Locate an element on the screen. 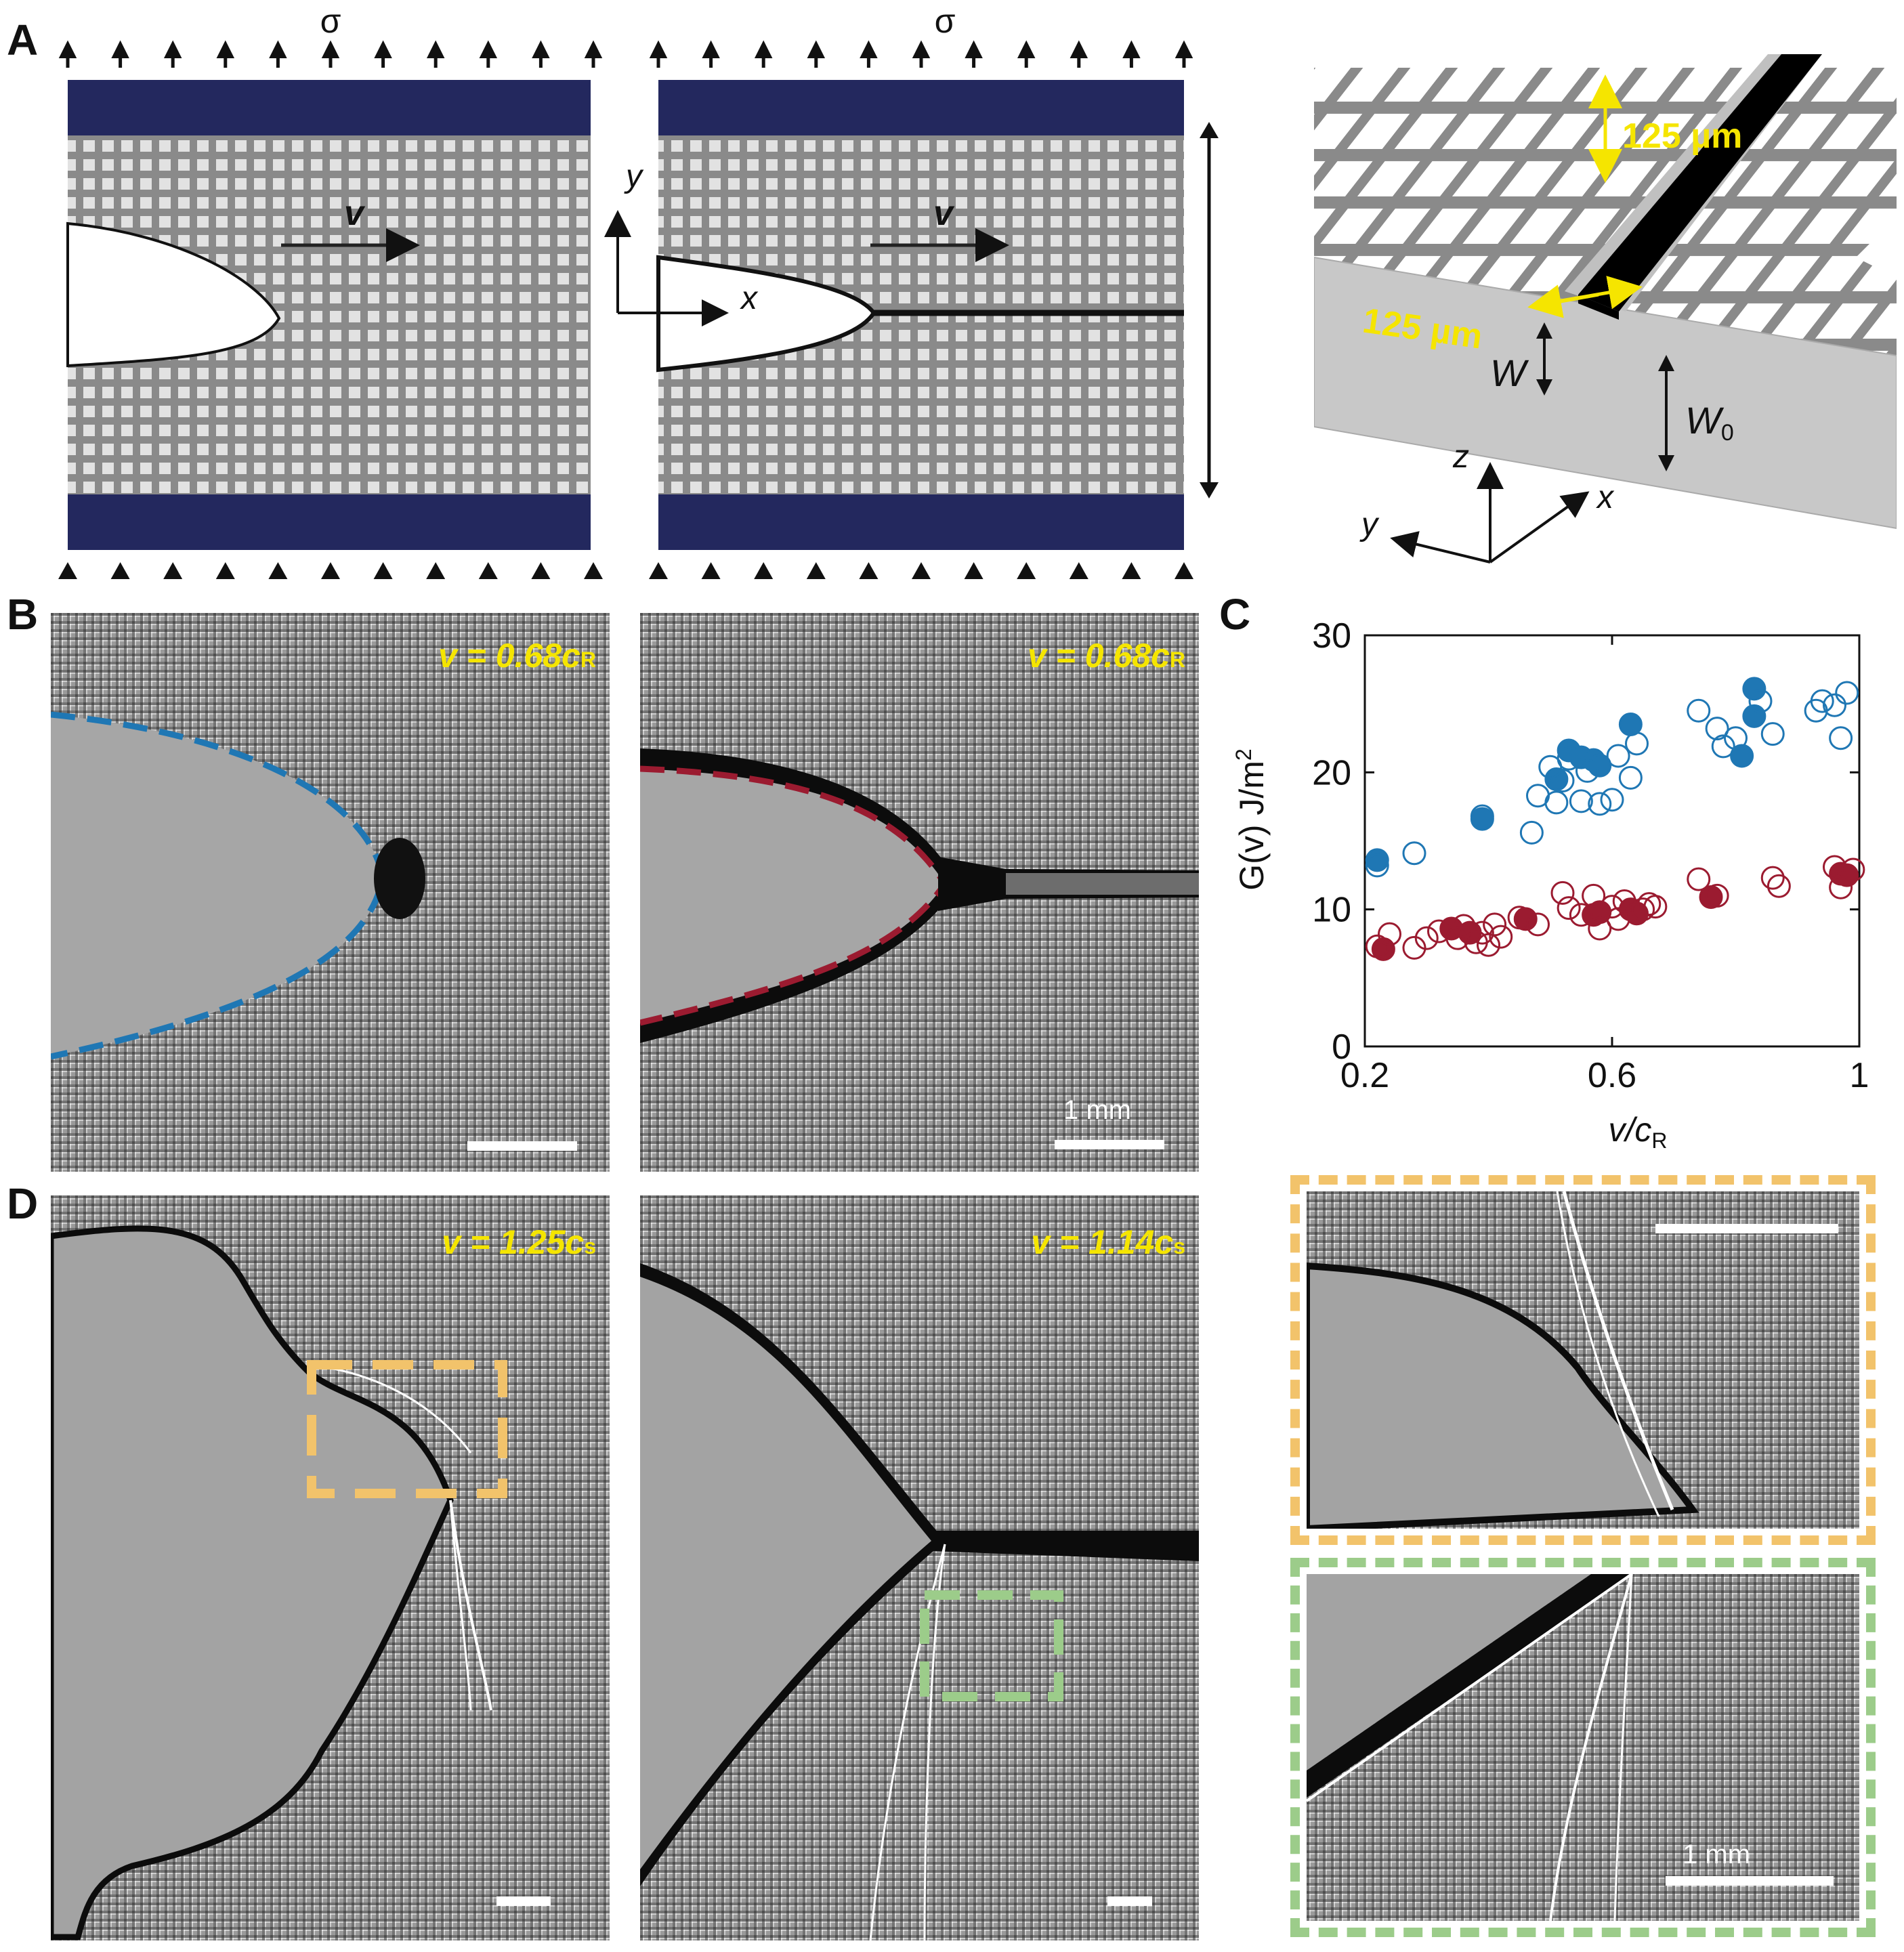 This screenshot has width=1904, height=1952. speed-label-d-left: v = 1.25cs is located at coordinates (519, 1242).